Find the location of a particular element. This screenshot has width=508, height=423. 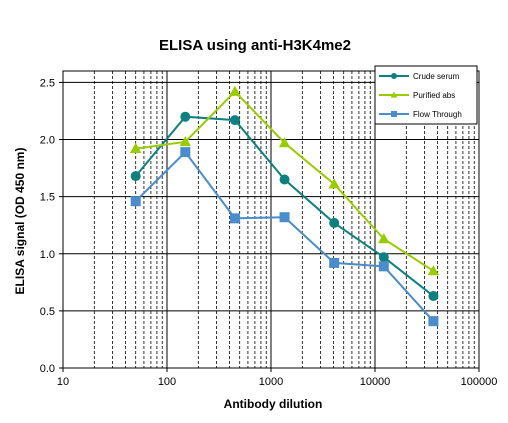

x-axis: 10 100 1000 10000 100000 is located at coordinates (277, 378).